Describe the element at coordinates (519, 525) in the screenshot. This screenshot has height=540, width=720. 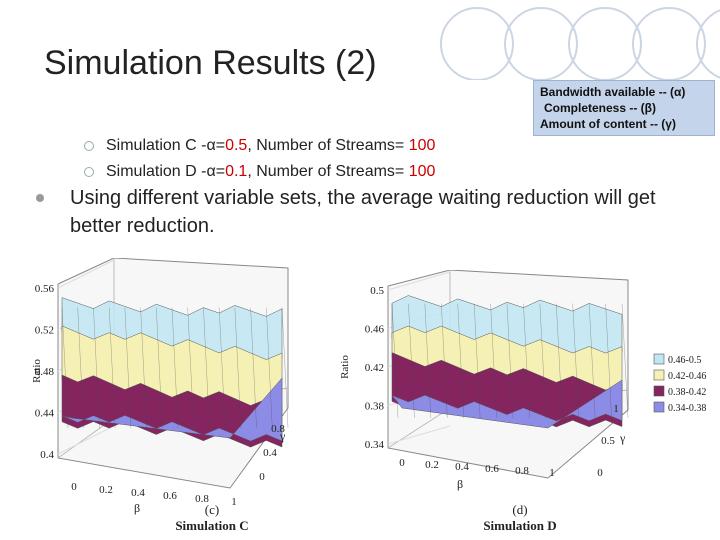
I see `chart-caption: Simulation D` at that location.